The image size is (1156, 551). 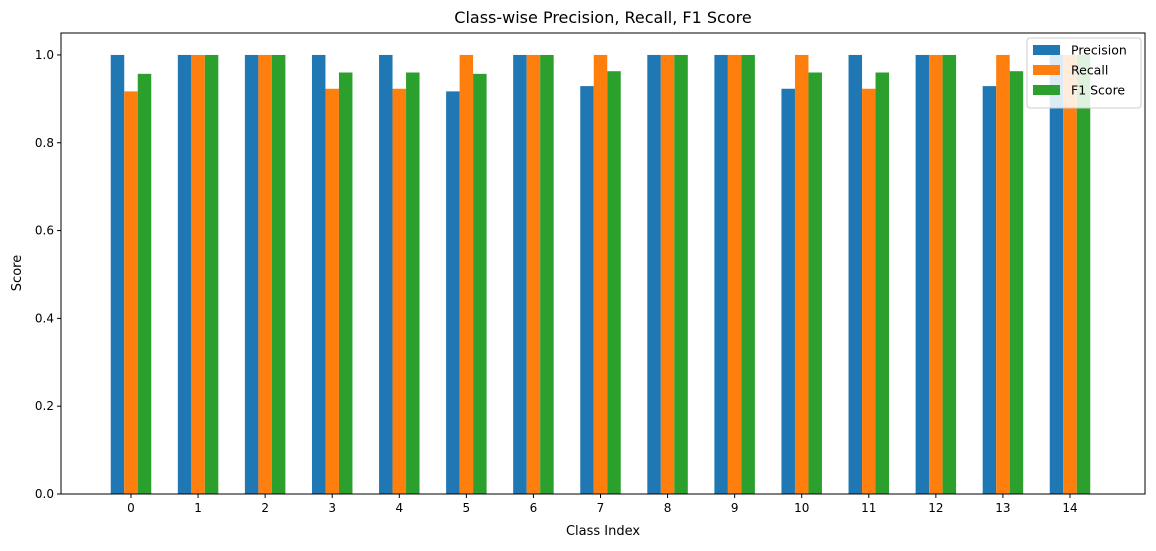 I want to click on y-tick-label: 0.2, so click(x=44, y=406).